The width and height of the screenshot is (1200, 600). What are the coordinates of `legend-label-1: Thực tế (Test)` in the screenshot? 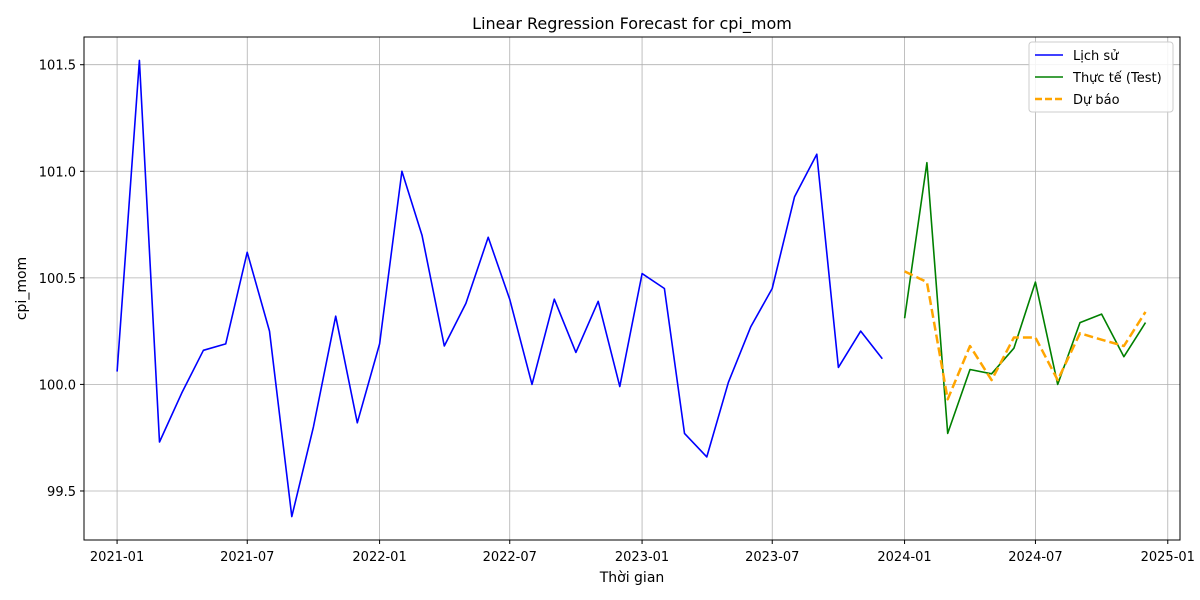 It's located at (1117, 78).